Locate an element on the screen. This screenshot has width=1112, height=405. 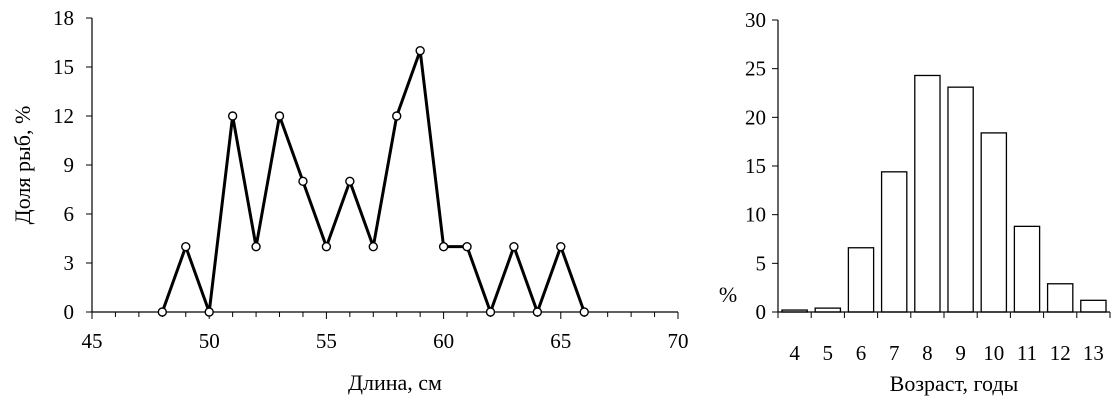
y-tick-label: 30 is located at coordinates (755, 20).